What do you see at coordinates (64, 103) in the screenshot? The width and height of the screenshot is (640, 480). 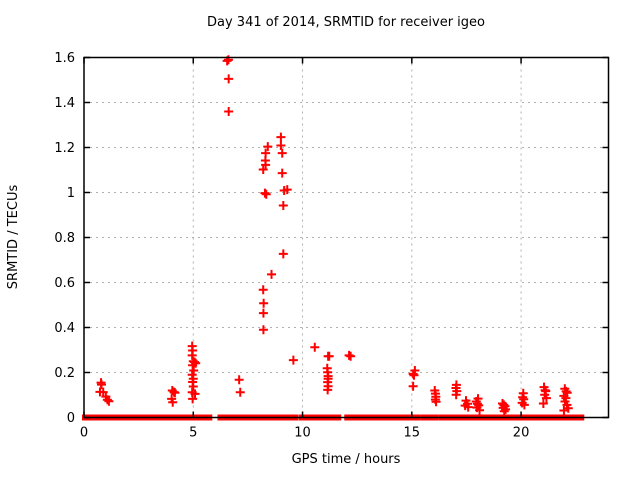 I see `y-tick-label: 1.4` at bounding box center [64, 103].